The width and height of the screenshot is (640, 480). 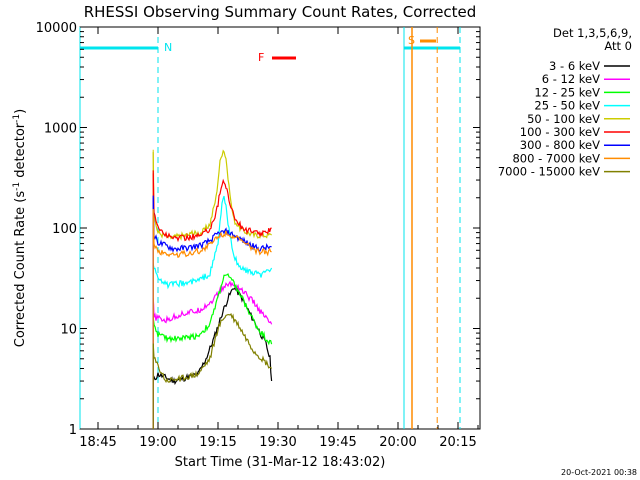 I want to click on y-axis-label: Corrected Count Rate (s-1 detector-1), so click(x=20, y=228).